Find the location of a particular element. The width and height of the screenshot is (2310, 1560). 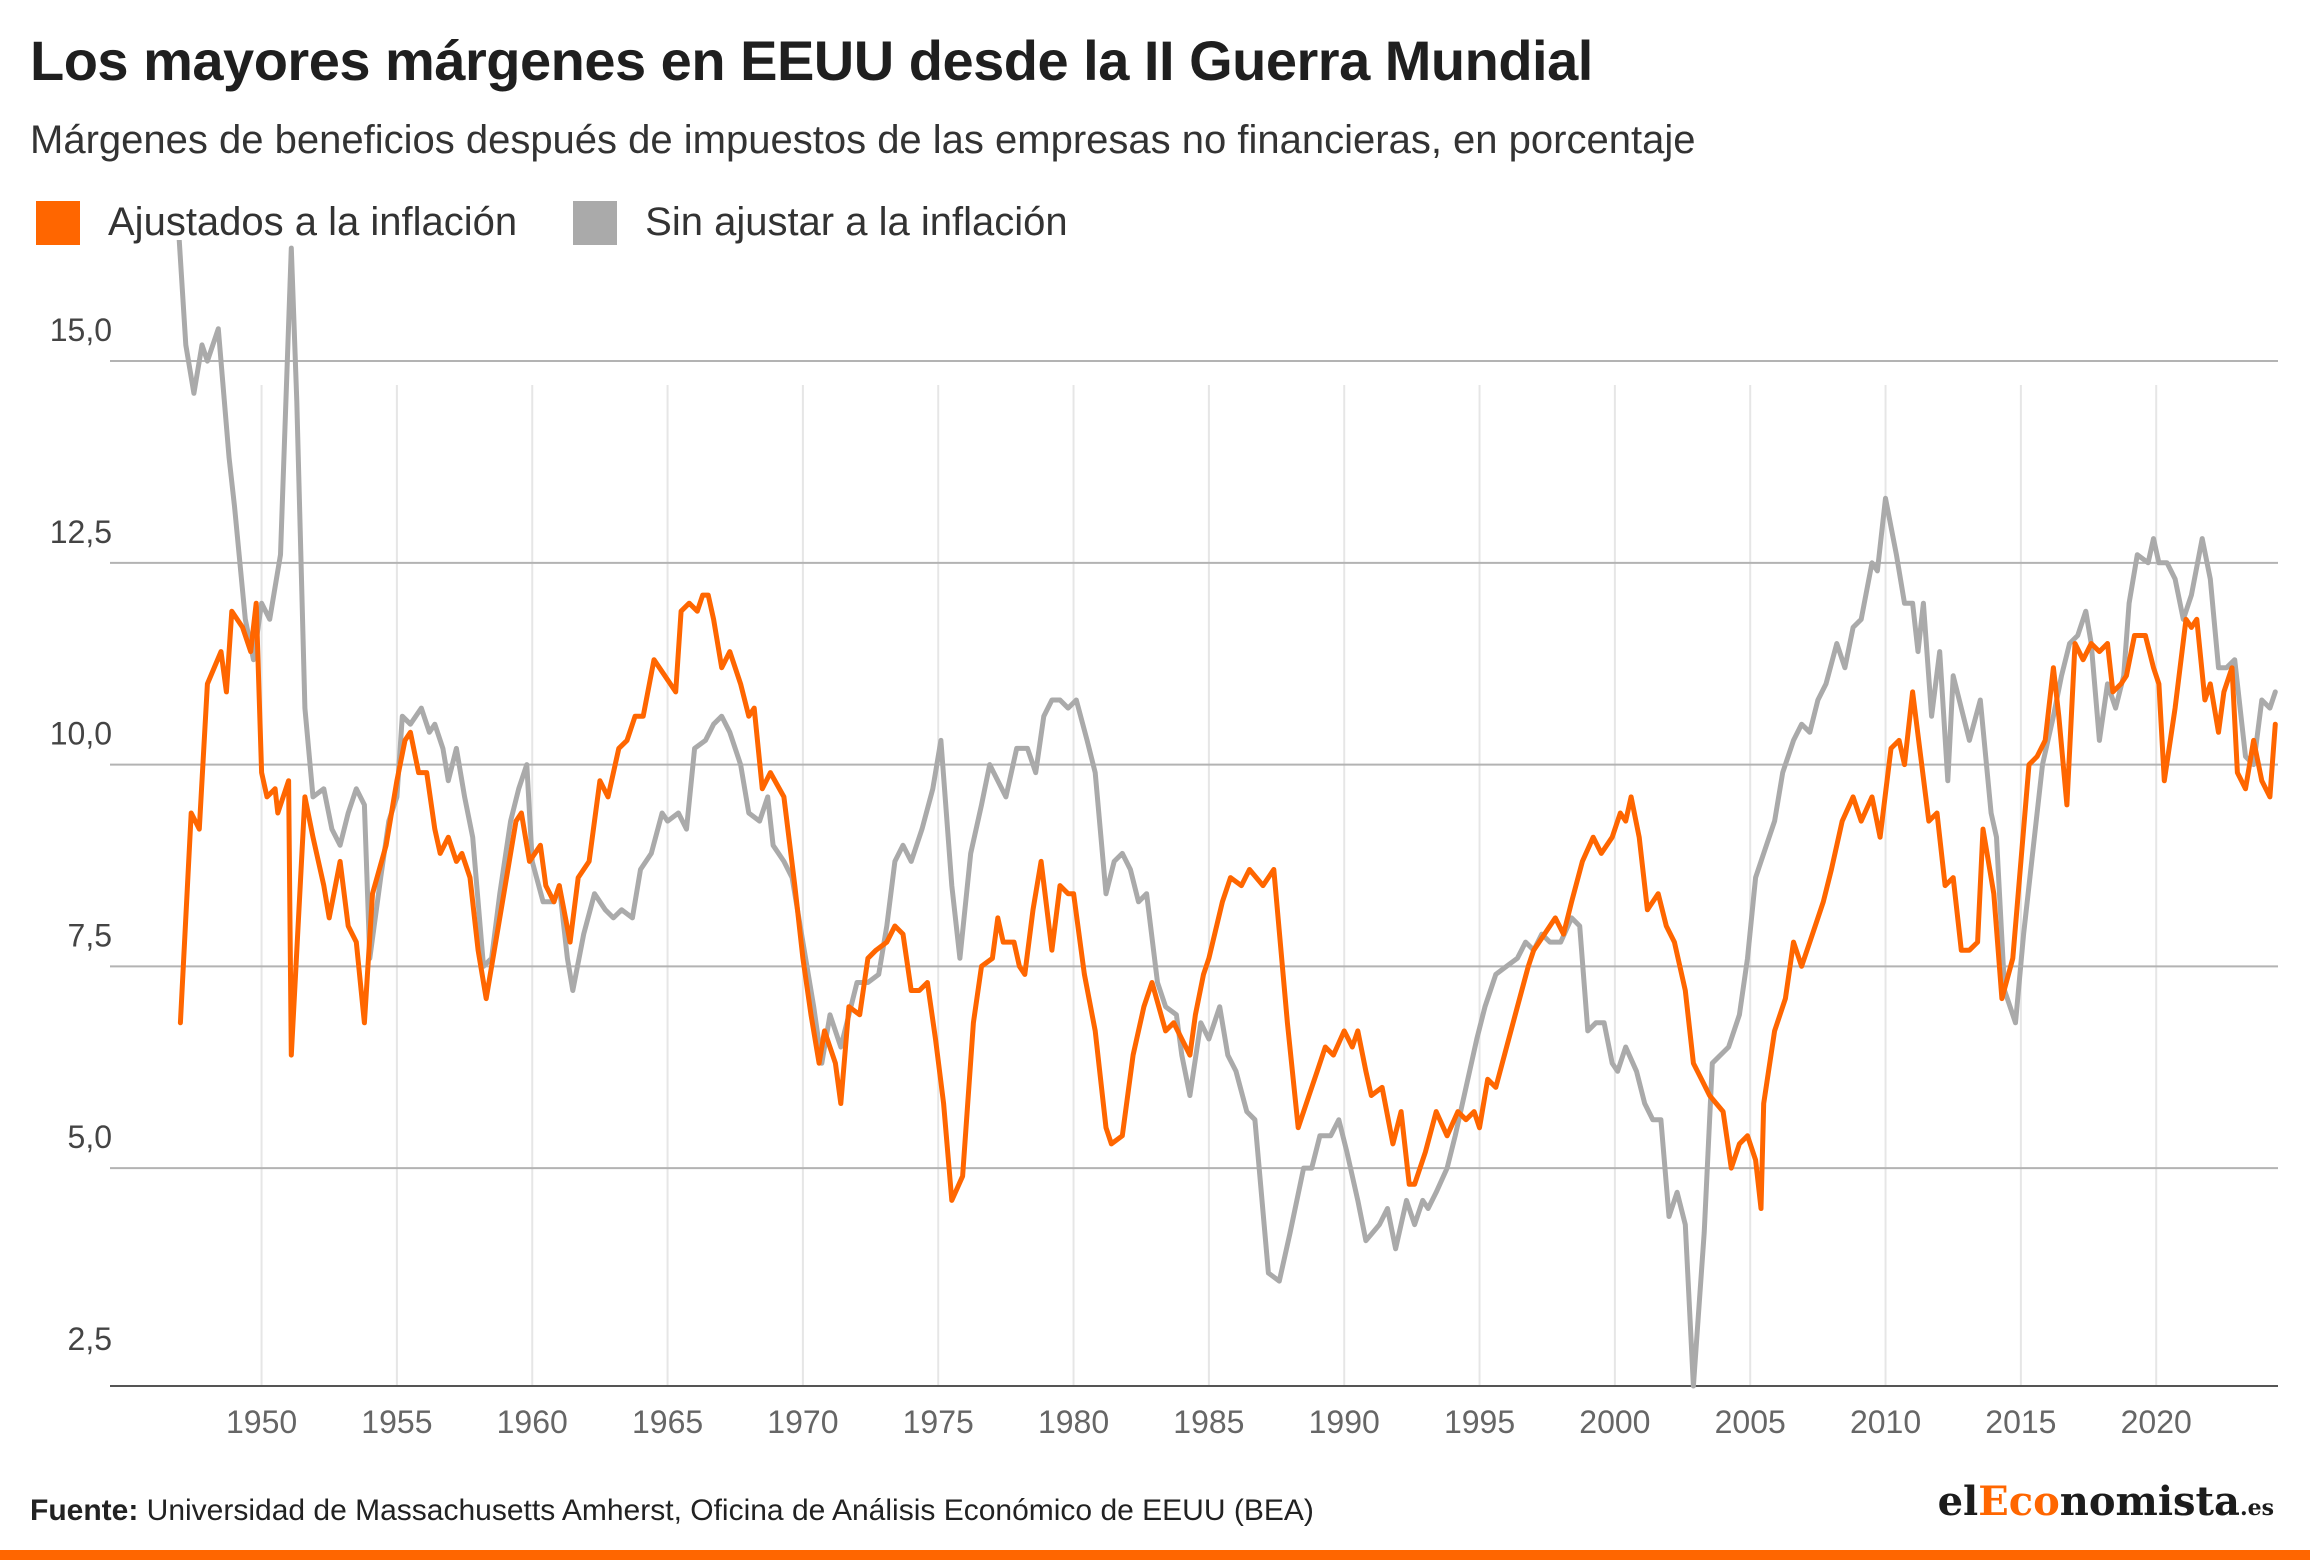

source-label: Fuente: is located at coordinates (84, 1510).